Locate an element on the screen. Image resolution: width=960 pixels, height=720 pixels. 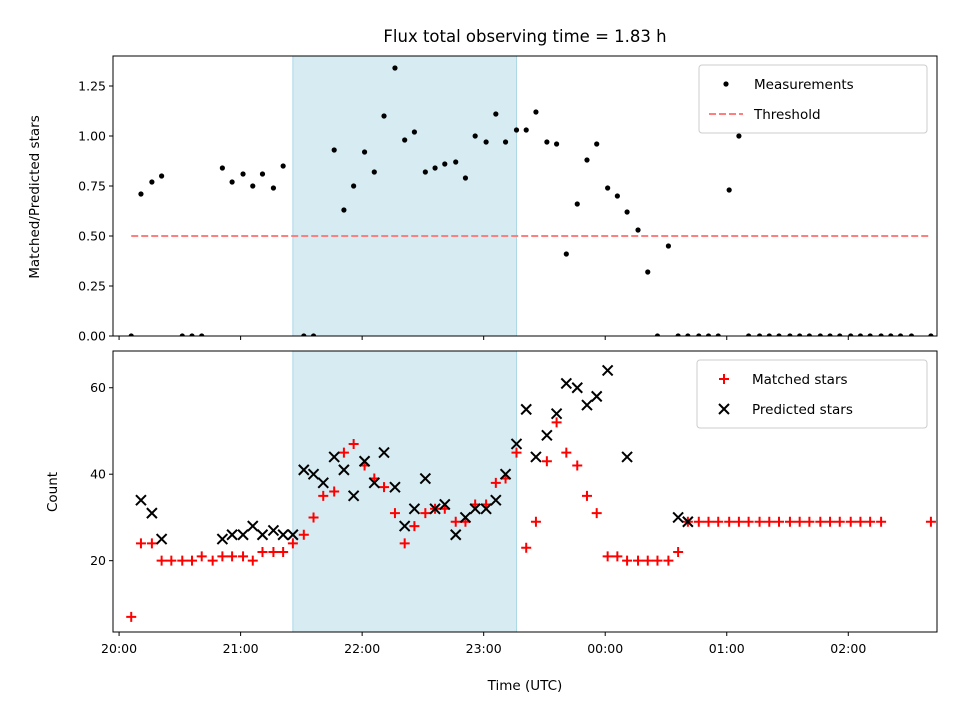
x-tick-label: 20:00 is located at coordinates (119, 648).